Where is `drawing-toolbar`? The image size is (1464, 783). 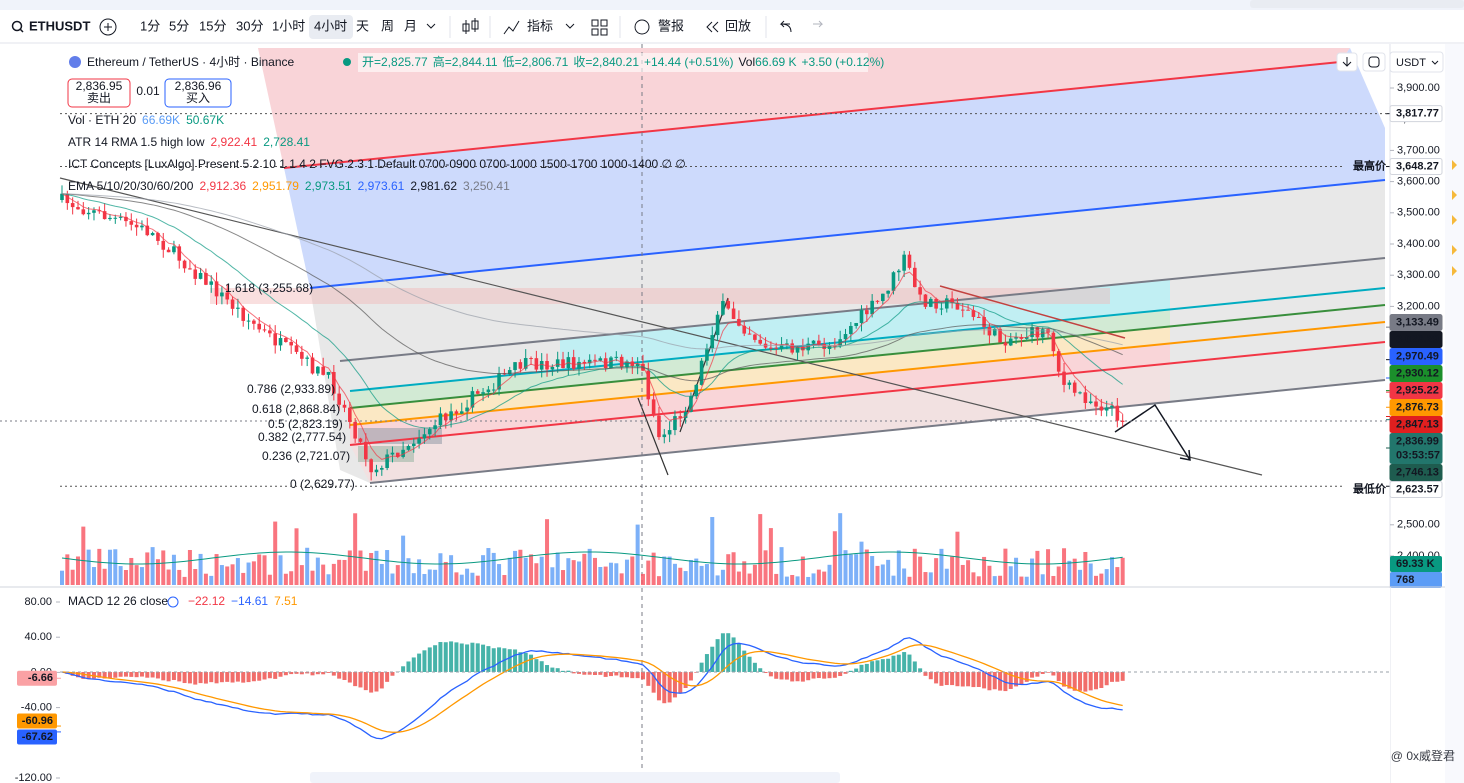 drawing-toolbar is located at coordinates (575, 777).